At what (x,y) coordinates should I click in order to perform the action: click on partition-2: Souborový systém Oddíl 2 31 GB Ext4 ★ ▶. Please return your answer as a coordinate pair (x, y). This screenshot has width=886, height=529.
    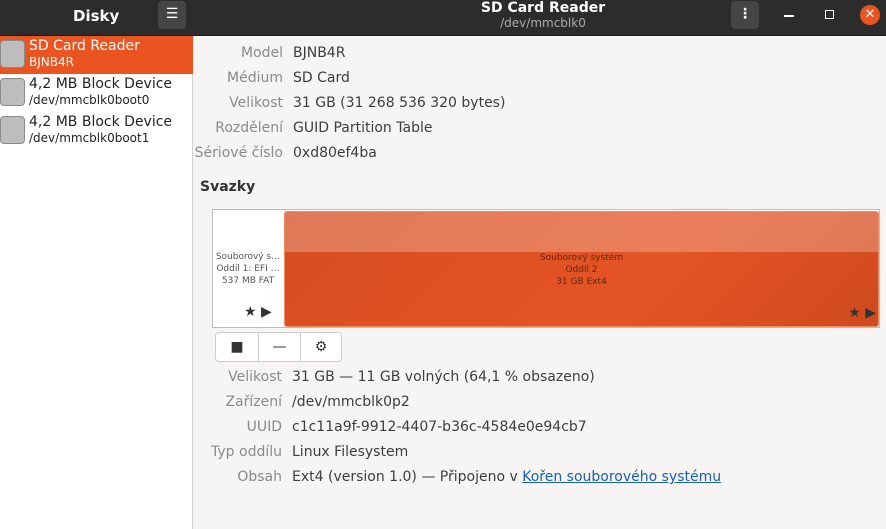
    Looking at the image, I should click on (581, 269).